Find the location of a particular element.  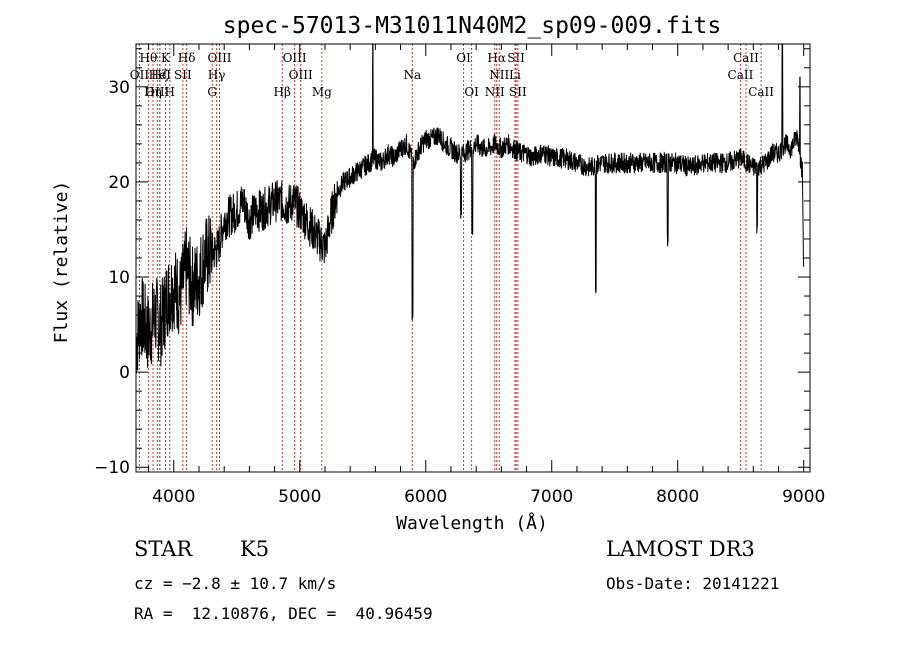

spectral-line-label: OII is located at coordinates (140, 75).